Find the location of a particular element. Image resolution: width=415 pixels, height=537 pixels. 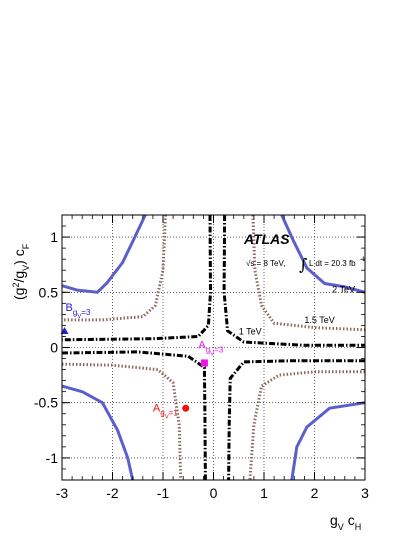

x-axis-title-mid: c is located at coordinates (349, 520).